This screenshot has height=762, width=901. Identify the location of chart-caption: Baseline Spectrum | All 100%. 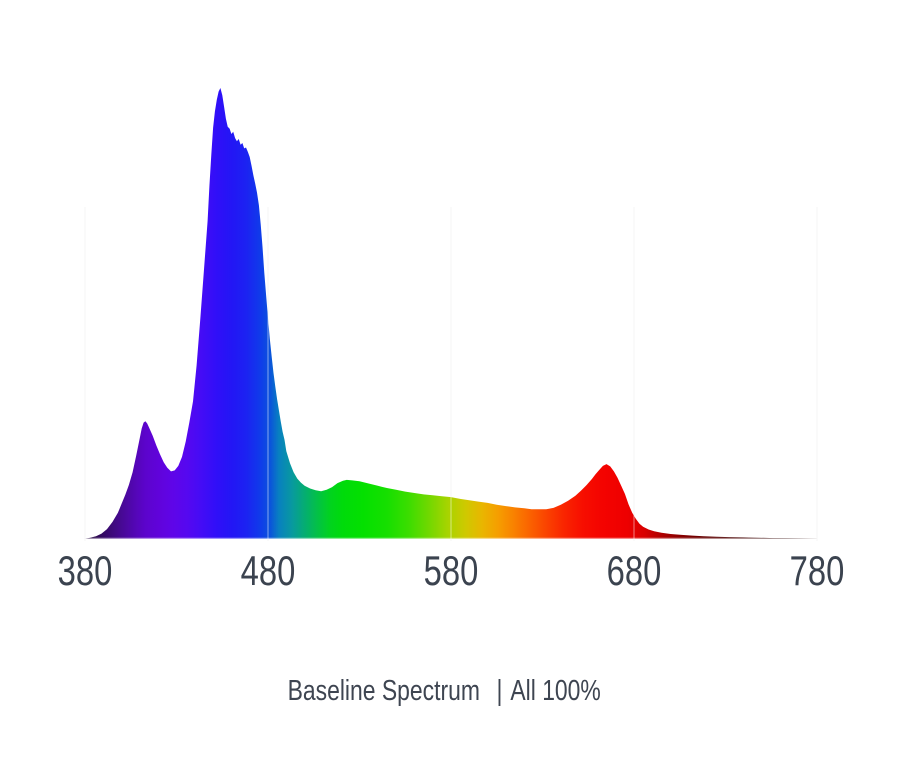
(444, 691).